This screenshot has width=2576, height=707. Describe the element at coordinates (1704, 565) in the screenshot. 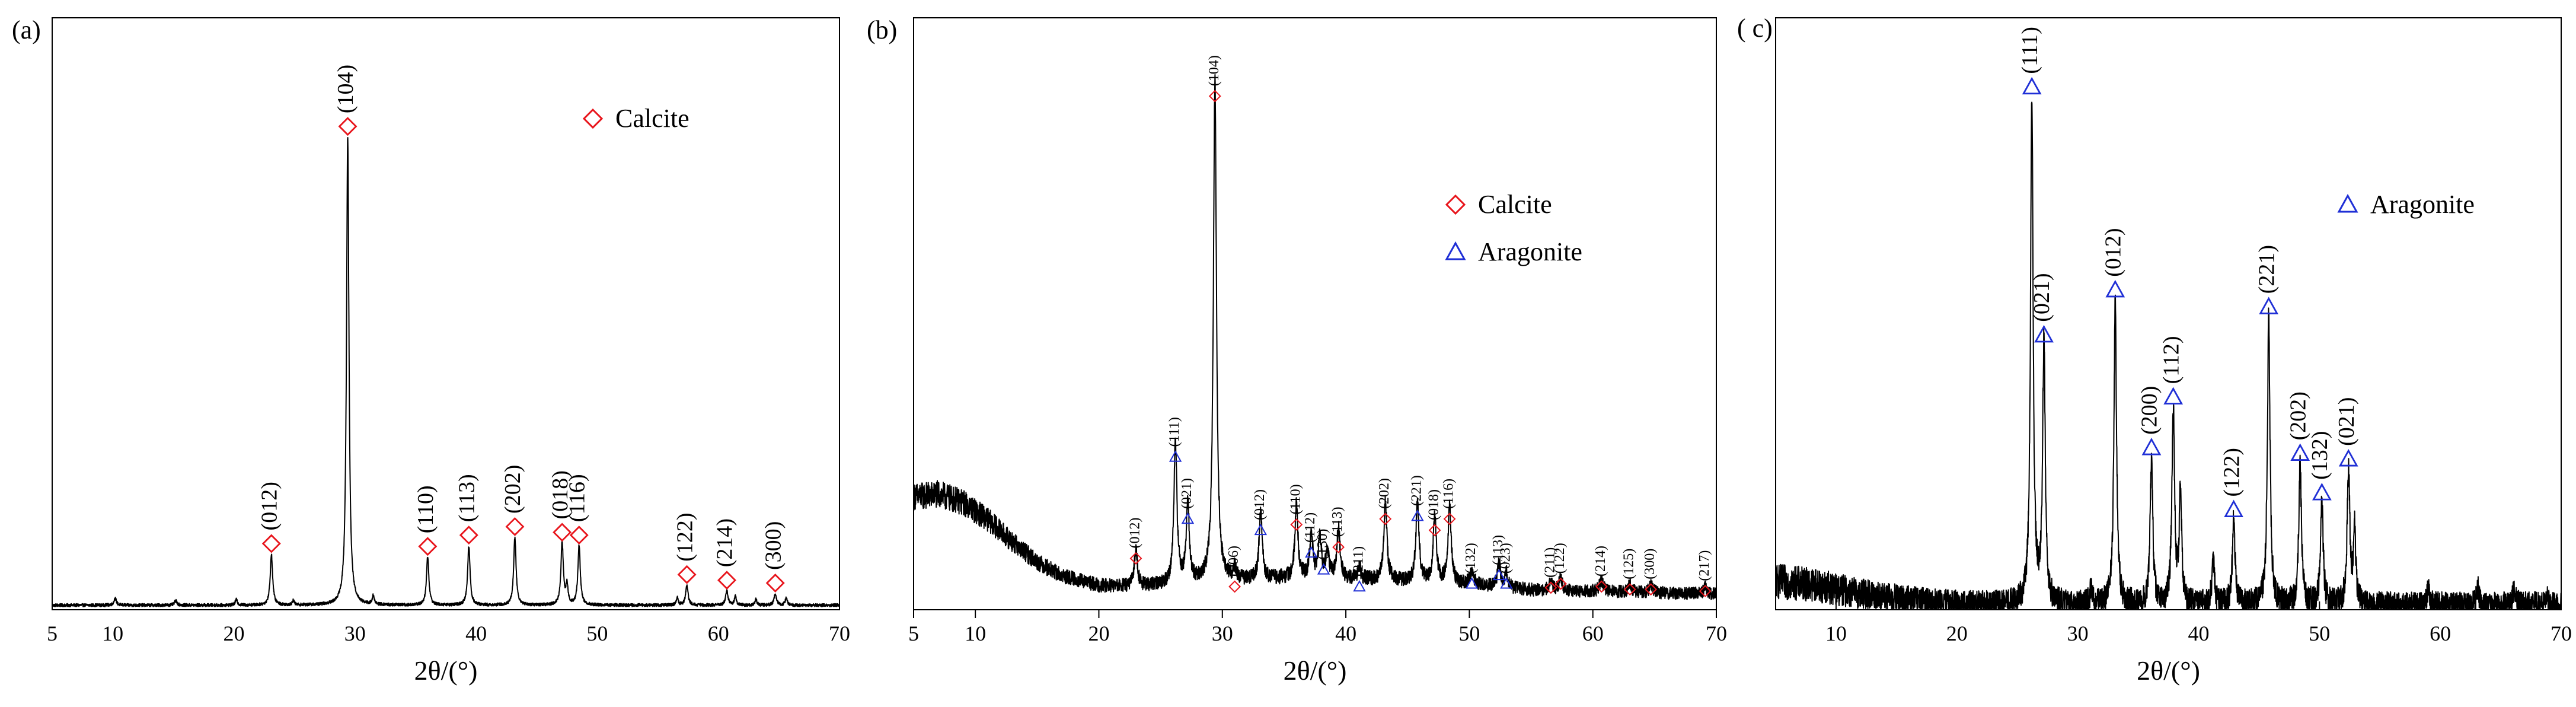

I see `peak-label: (217)` at that location.